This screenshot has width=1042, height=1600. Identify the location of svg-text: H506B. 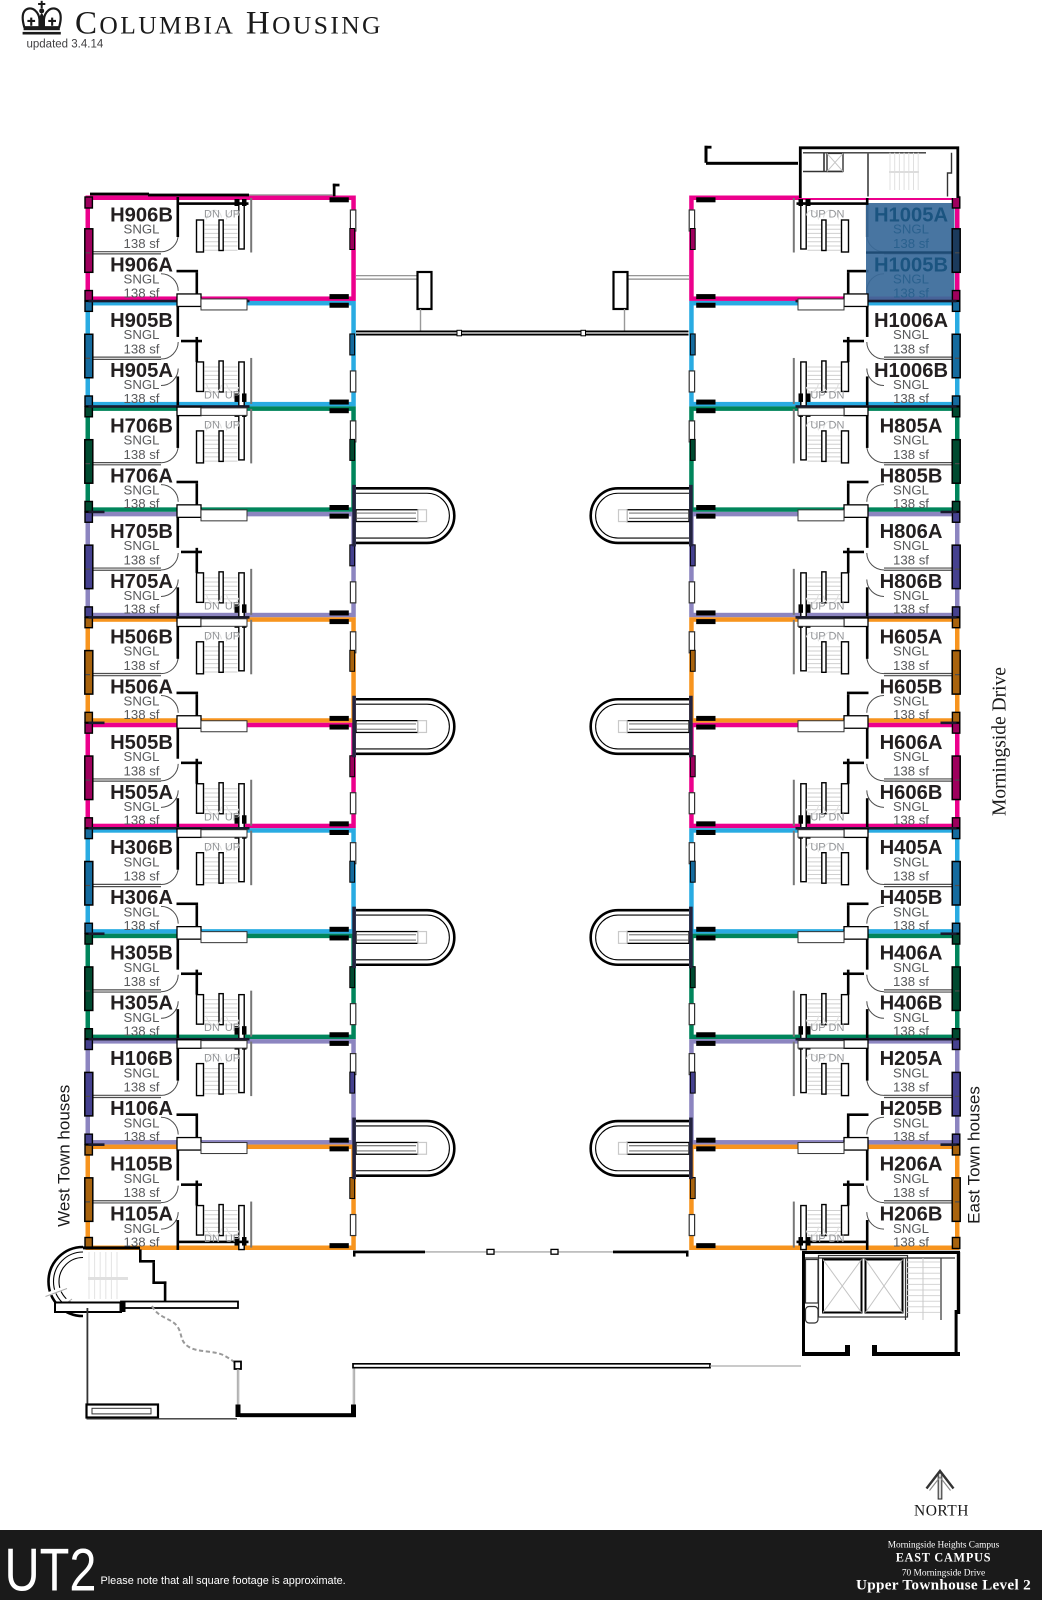
(141, 637).